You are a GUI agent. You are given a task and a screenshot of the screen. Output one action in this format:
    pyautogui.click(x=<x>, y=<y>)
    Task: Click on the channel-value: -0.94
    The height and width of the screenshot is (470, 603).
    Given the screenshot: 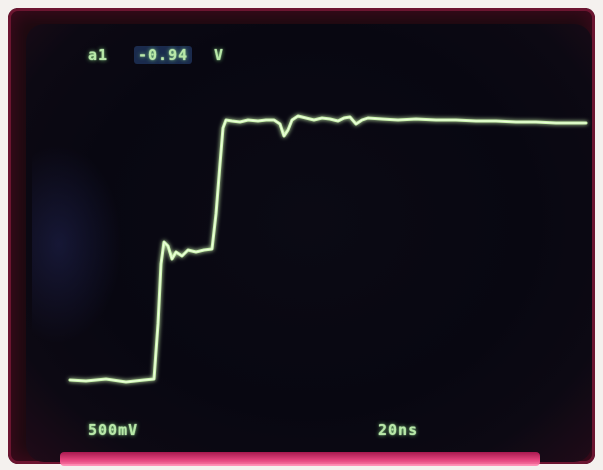 What is the action you would take?
    pyautogui.click(x=163, y=55)
    